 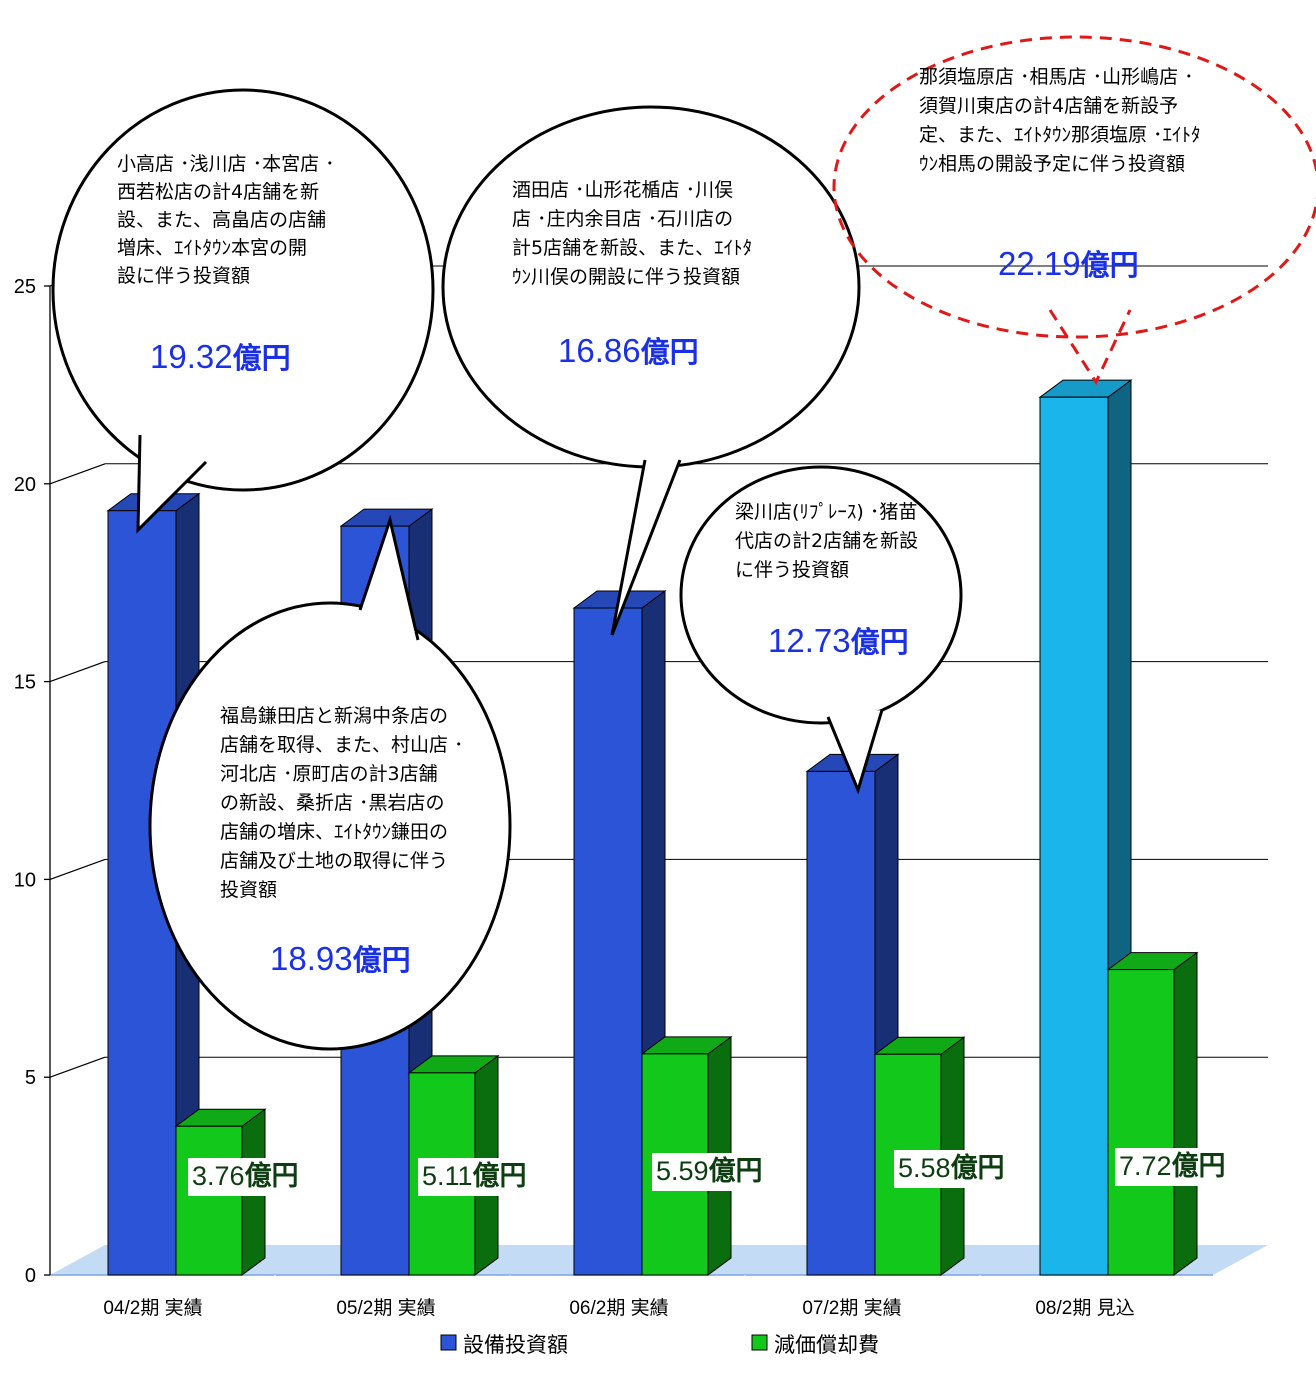 I want to click on bubble-value: 18.93億円, so click(x=340, y=958).